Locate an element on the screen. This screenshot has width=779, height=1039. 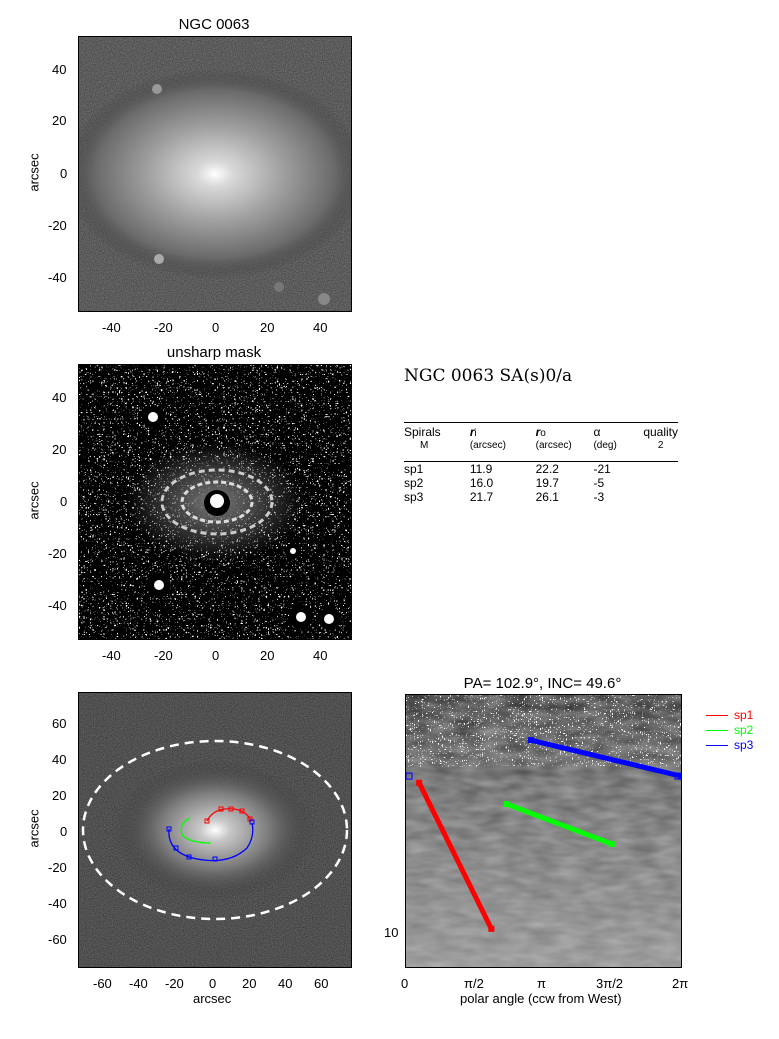
row-name: sp3 is located at coordinates (414, 497).